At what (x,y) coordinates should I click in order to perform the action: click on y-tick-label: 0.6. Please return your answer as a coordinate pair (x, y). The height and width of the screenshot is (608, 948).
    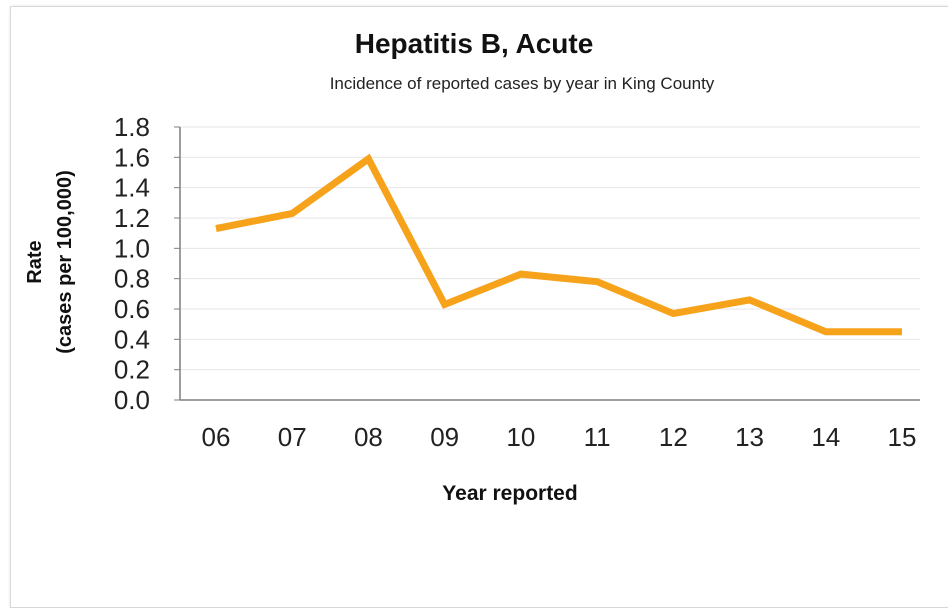
    Looking at the image, I should click on (132, 309).